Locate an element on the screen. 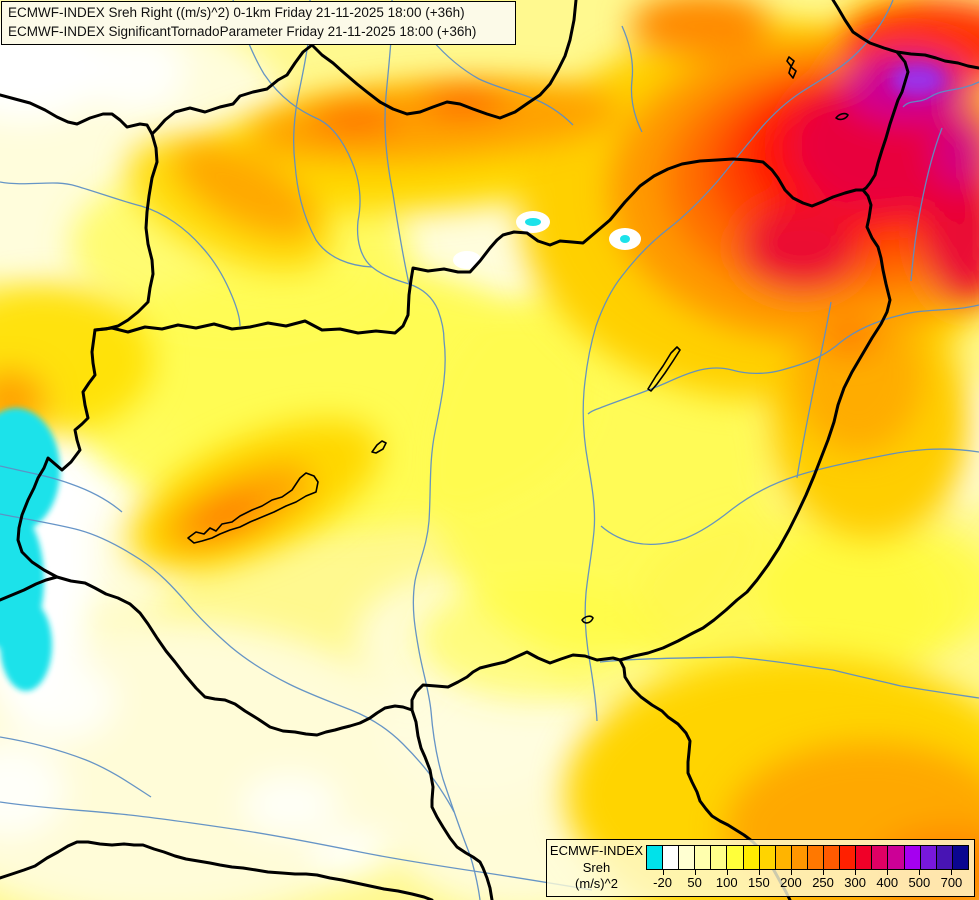 This screenshot has width=979, height=900. lake-east-reservoir is located at coordinates (664, 369).